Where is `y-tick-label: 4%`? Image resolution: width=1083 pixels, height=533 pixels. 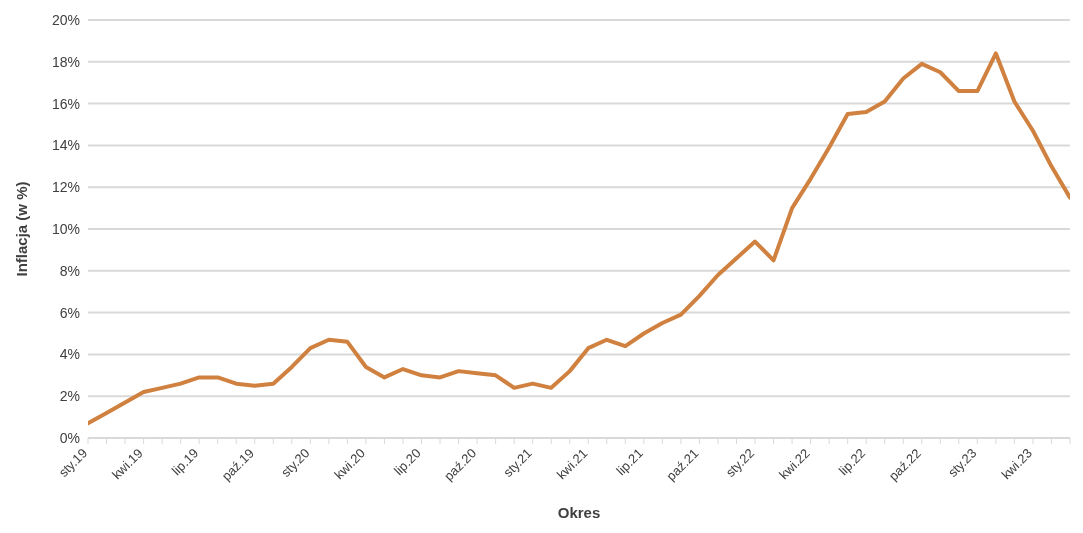 y-tick-label: 4% is located at coordinates (69, 354).